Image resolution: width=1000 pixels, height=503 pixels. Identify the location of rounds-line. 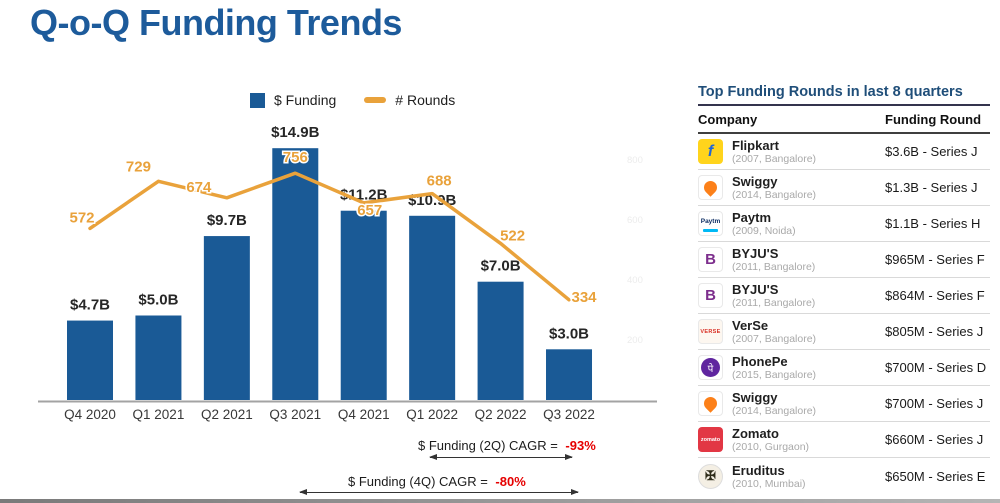
(329, 236).